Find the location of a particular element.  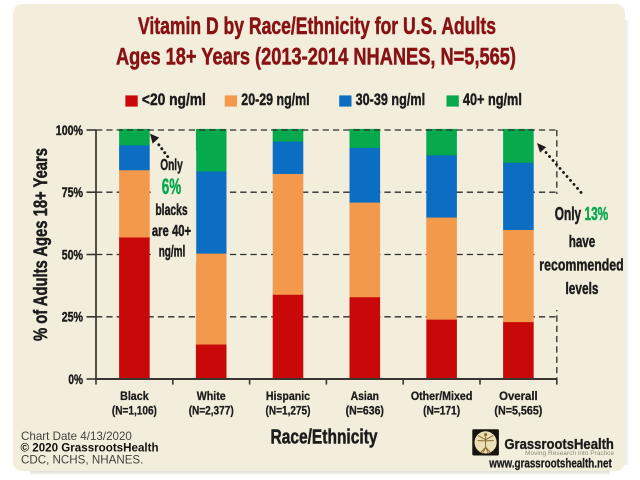

svg-text: are 40+ is located at coordinates (171, 231).